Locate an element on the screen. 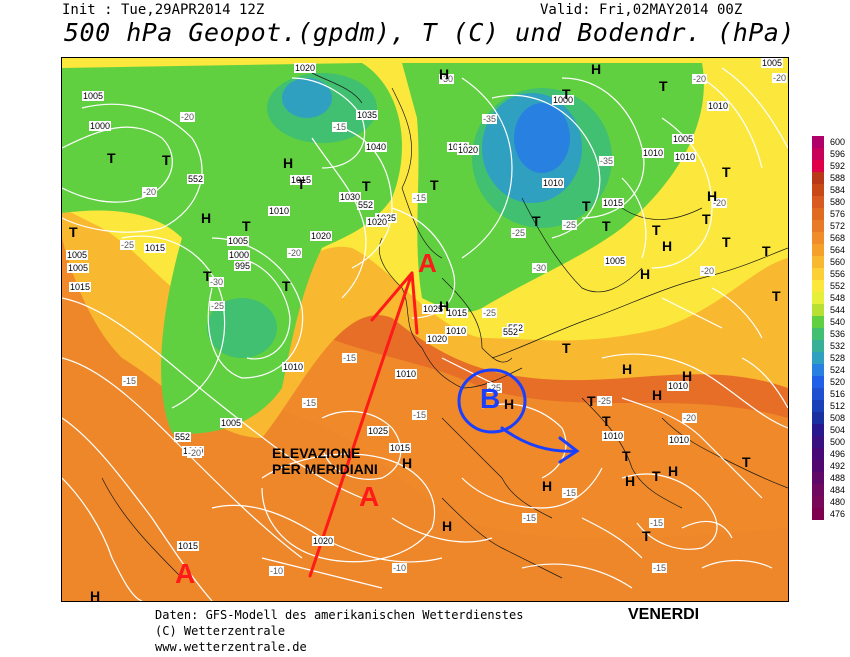 The width and height of the screenshot is (850, 657). legend-label: 524 is located at coordinates (838, 370).